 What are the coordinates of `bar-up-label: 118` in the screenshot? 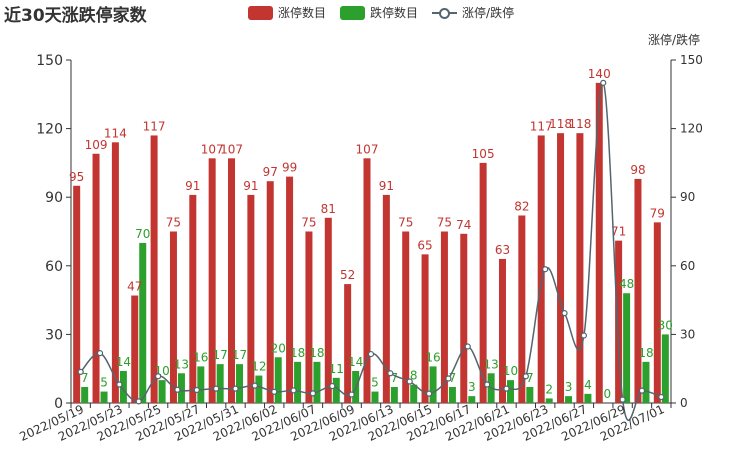 It's located at (579, 124).